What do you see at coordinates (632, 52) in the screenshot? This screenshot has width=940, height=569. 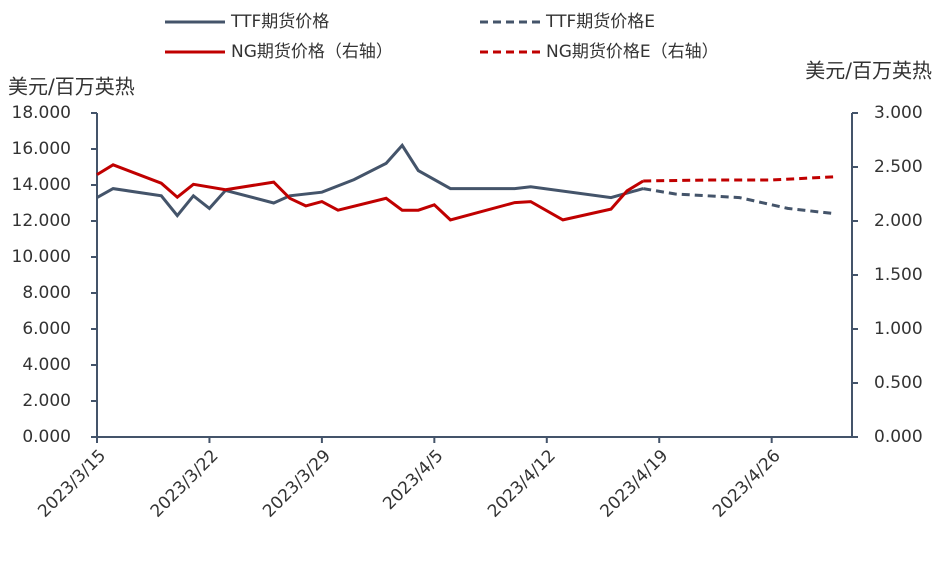 I see `legend-label: NG期货价格E（右轴）` at bounding box center [632, 52].